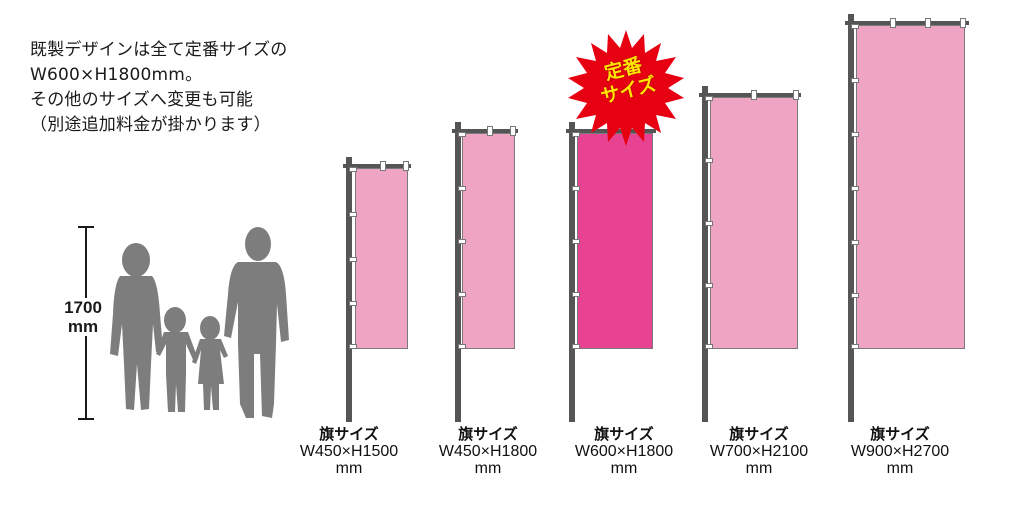  I want to click on intro-line-1: 既製デザインは全て定番サイズの, so click(159, 50).